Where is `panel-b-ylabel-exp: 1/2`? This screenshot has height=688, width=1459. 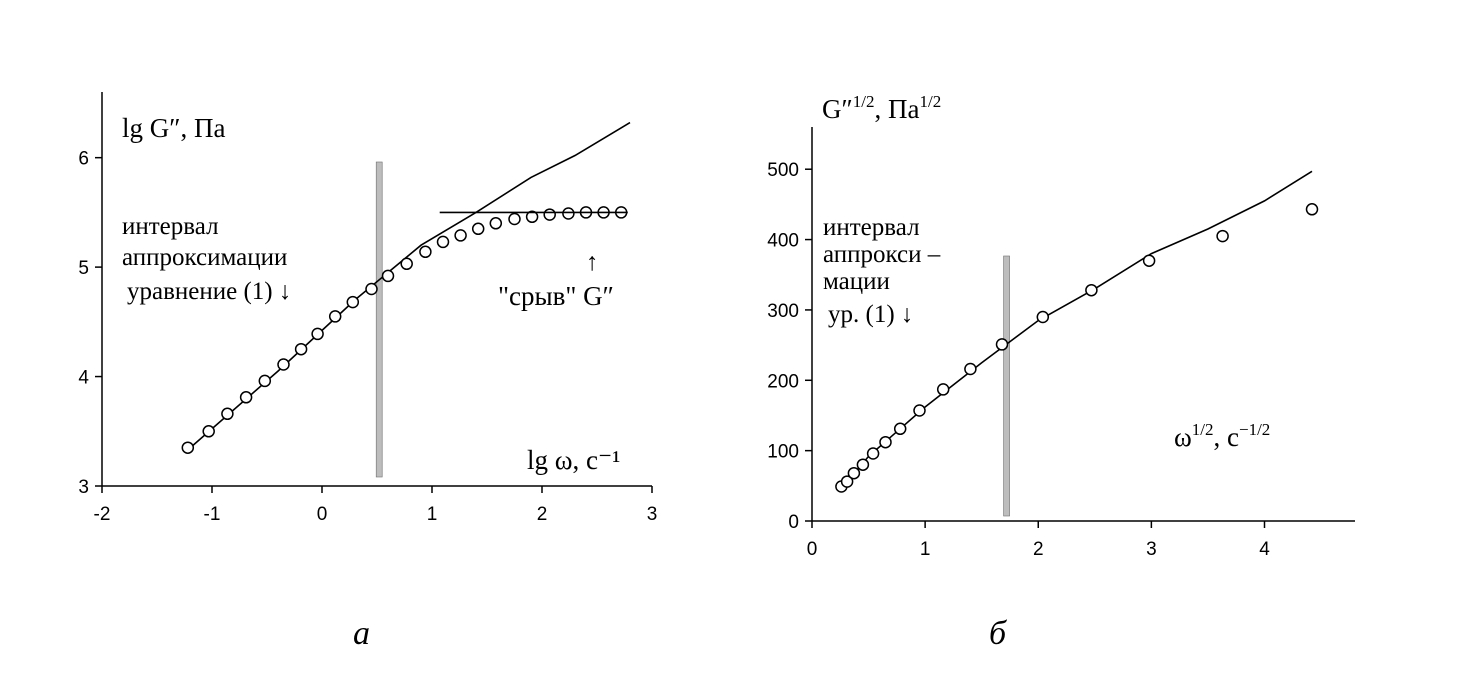 panel-b-ylabel-exp: 1/2 is located at coordinates (864, 101).